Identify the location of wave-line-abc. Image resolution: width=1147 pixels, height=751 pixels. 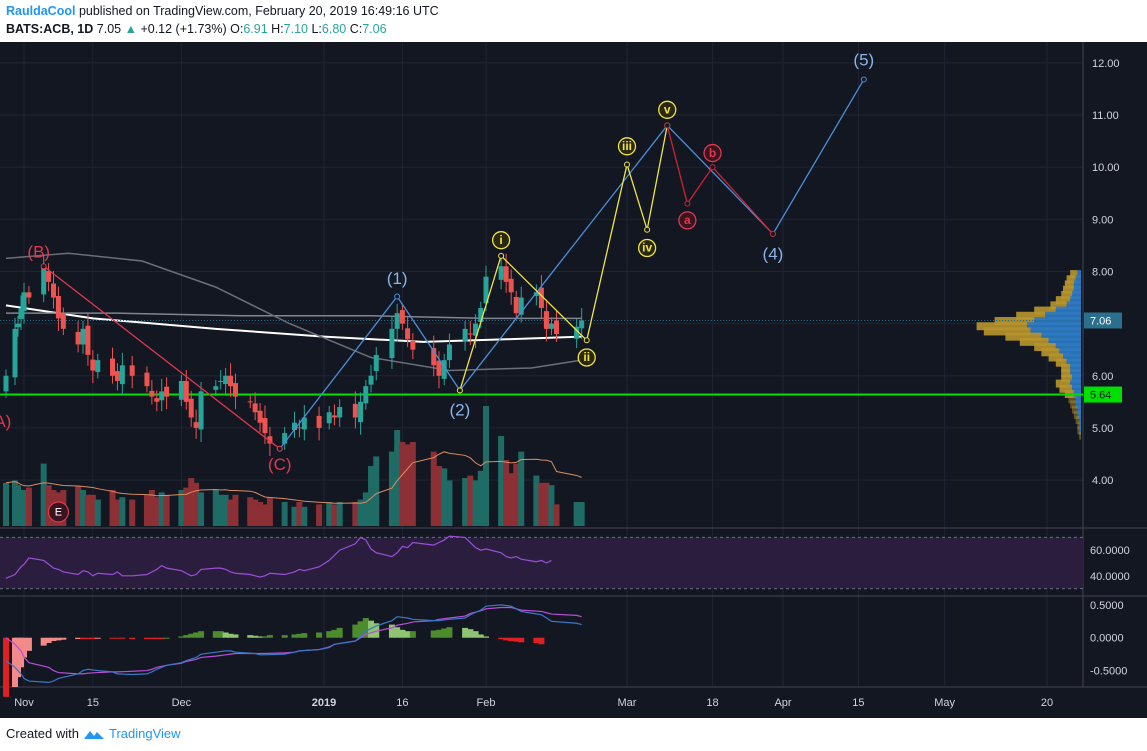
(720, 180).